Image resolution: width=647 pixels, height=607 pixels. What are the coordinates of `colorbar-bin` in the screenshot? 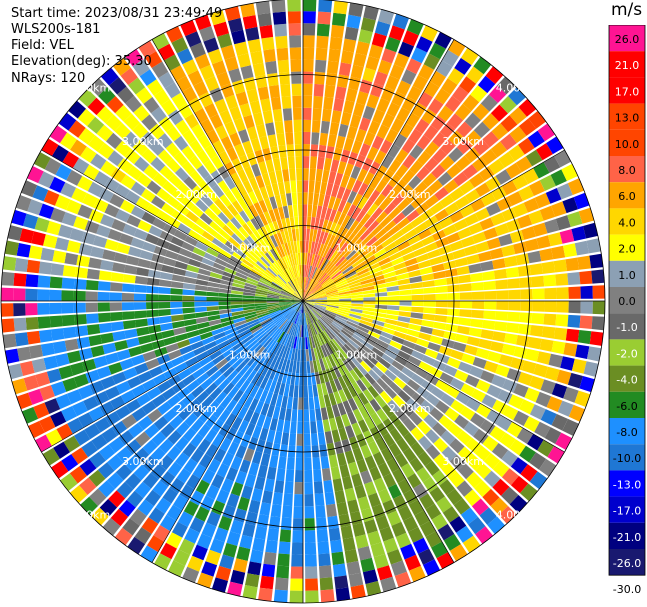 It's located at (627, 326).